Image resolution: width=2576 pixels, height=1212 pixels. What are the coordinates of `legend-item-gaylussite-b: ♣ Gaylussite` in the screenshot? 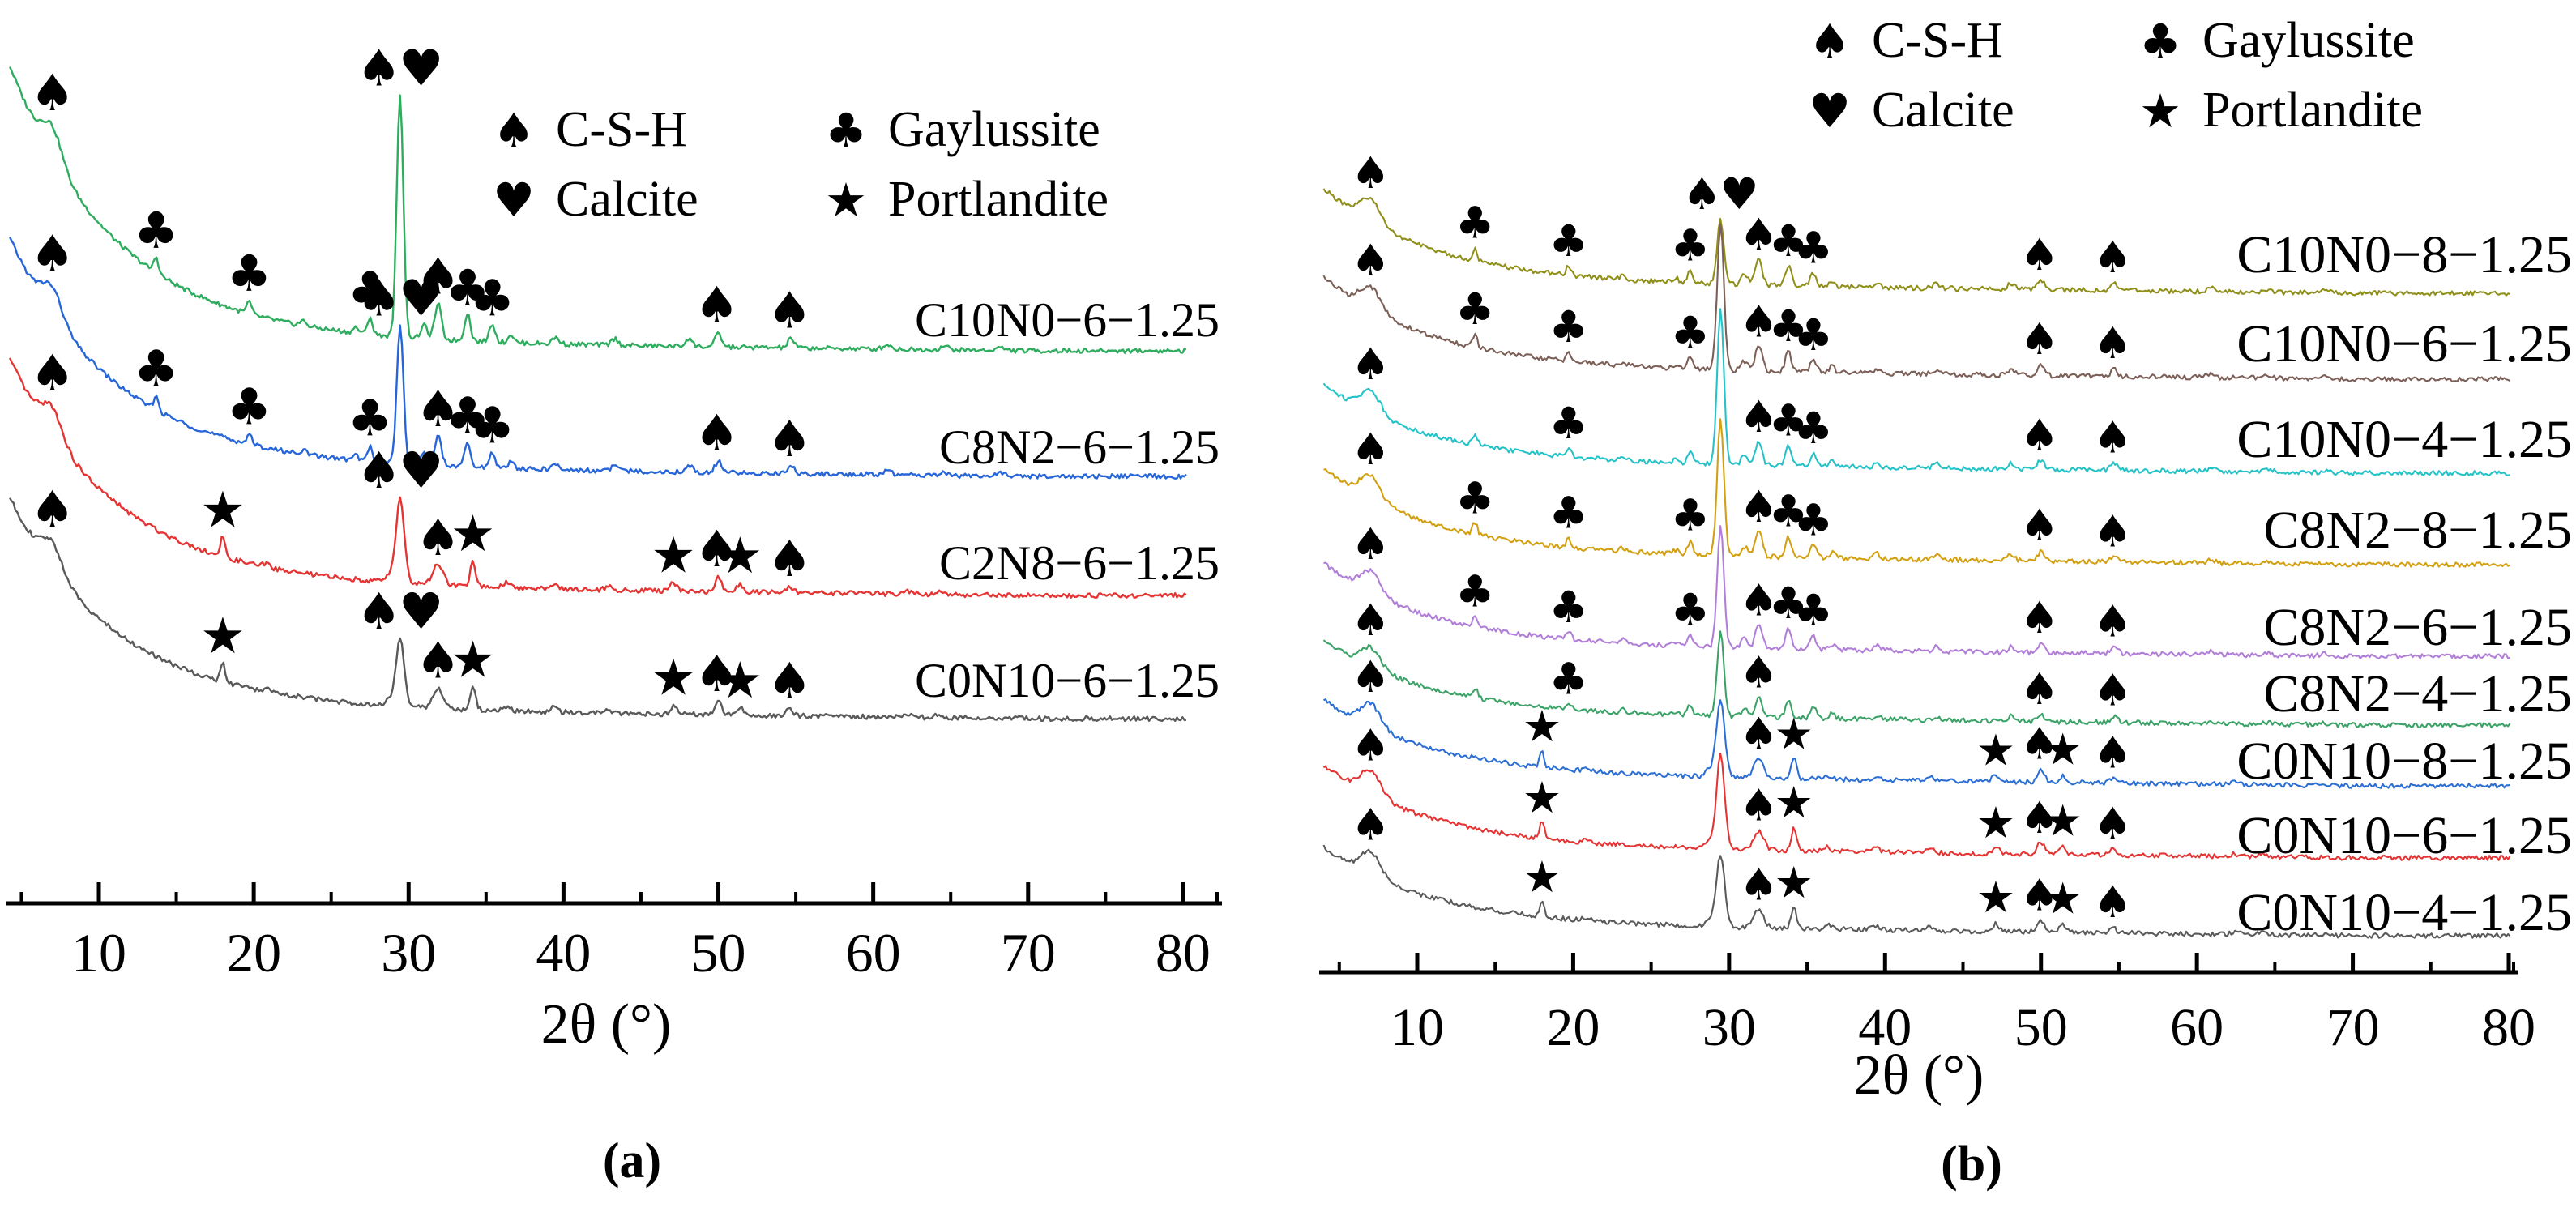 It's located at (2277, 41).